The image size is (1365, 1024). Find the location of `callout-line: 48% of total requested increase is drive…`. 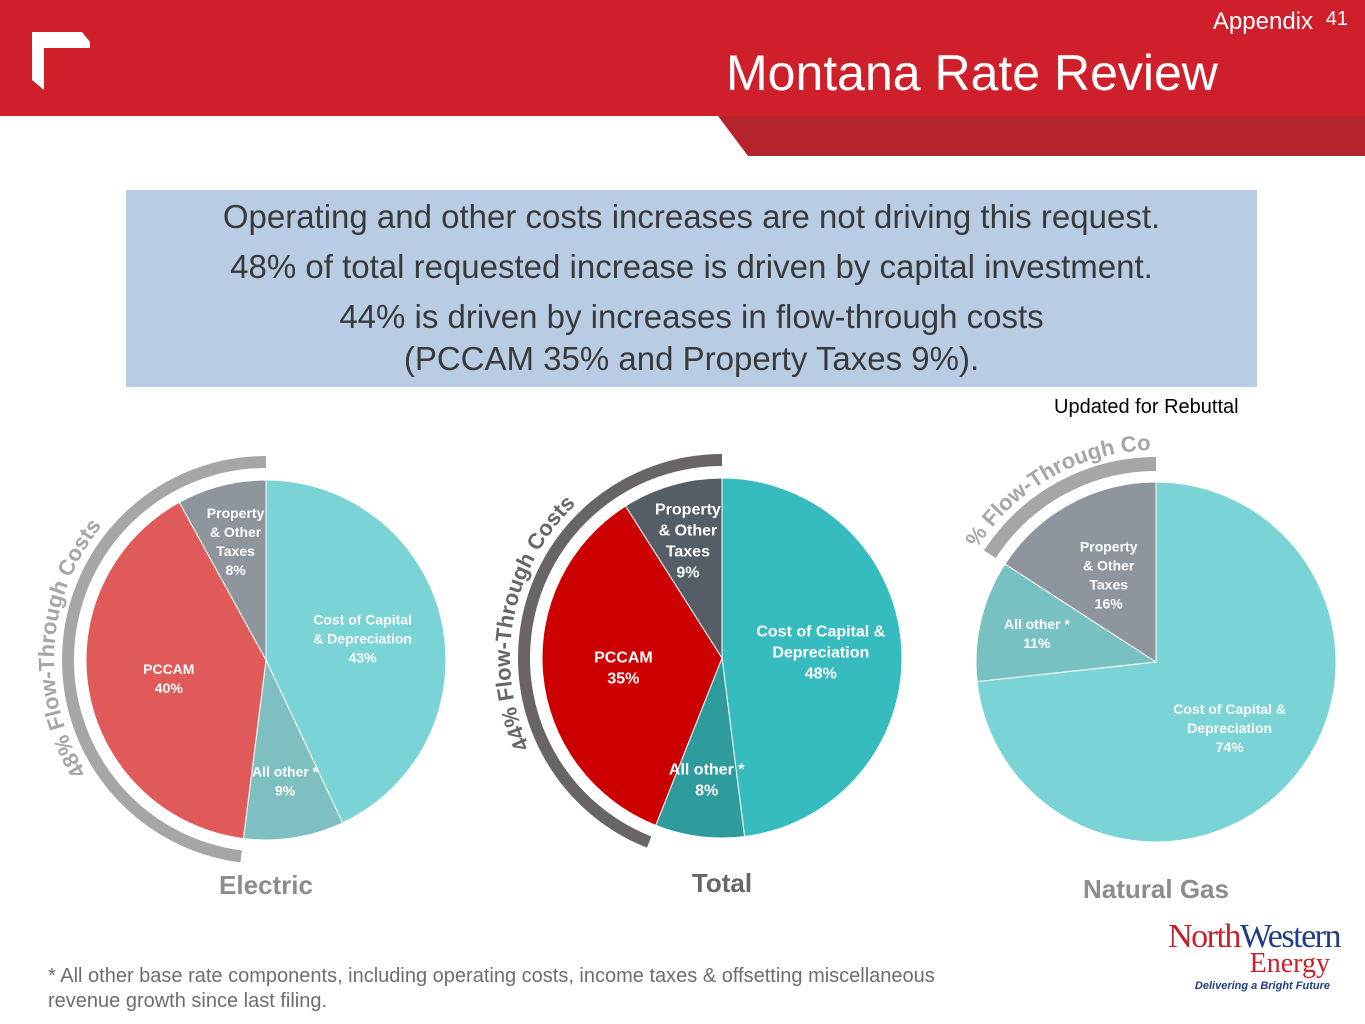

callout-line: 48% of total requested increase is drive… is located at coordinates (691, 266).